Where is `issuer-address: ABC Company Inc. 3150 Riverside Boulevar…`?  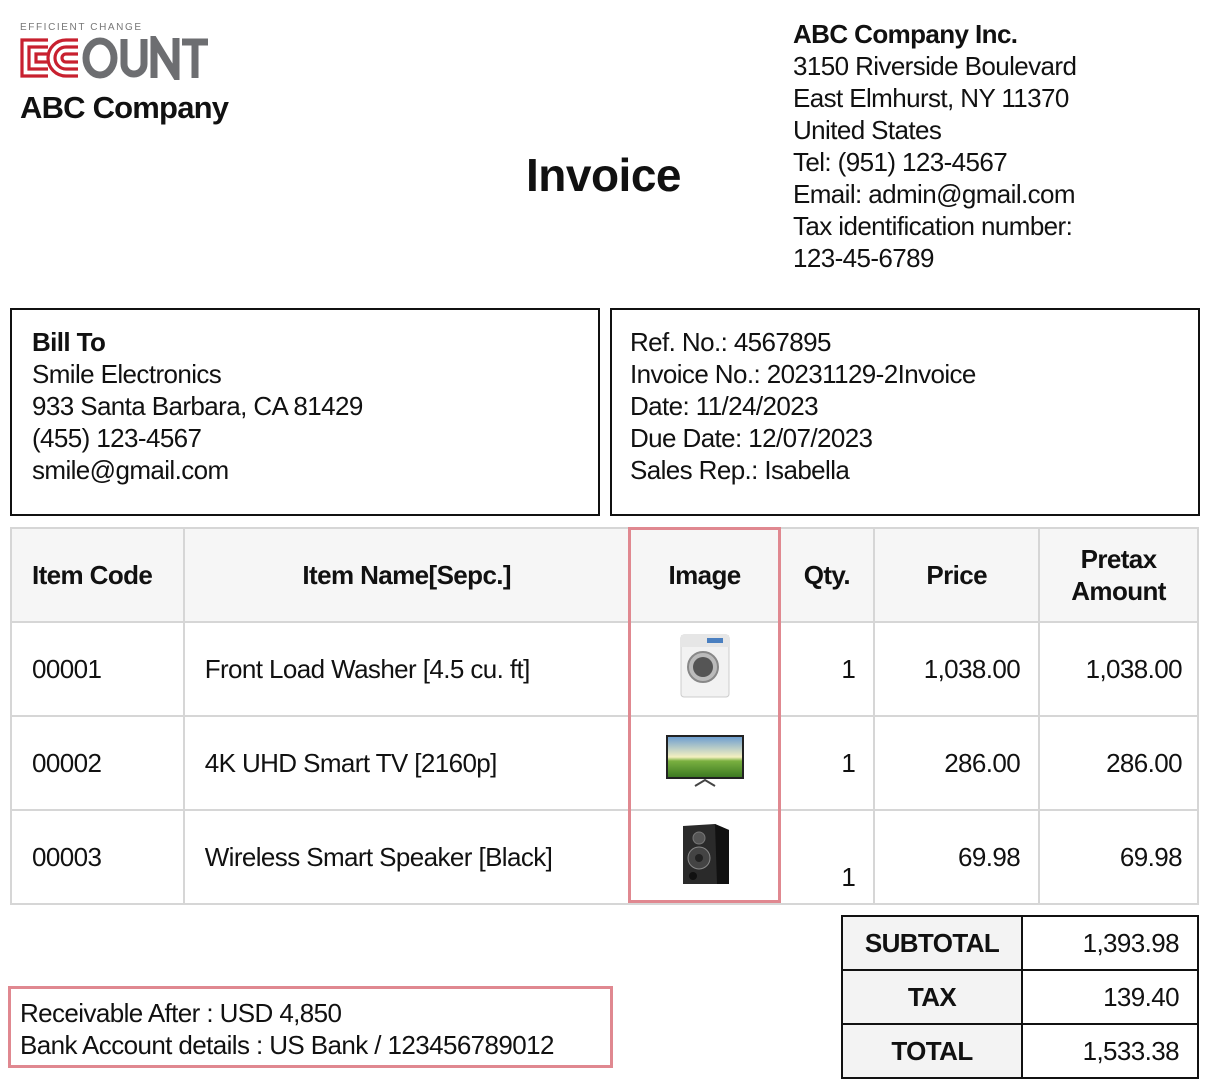
issuer-address: ABC Company Inc. 3150 Riverside Boulevar… is located at coordinates (935, 146).